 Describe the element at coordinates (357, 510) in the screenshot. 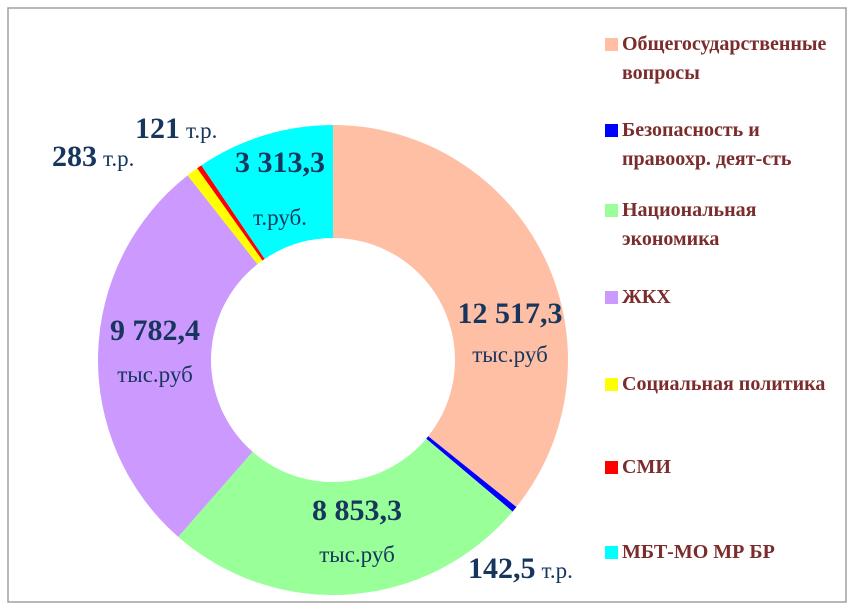

I see `data-label: 8 853,3` at that location.